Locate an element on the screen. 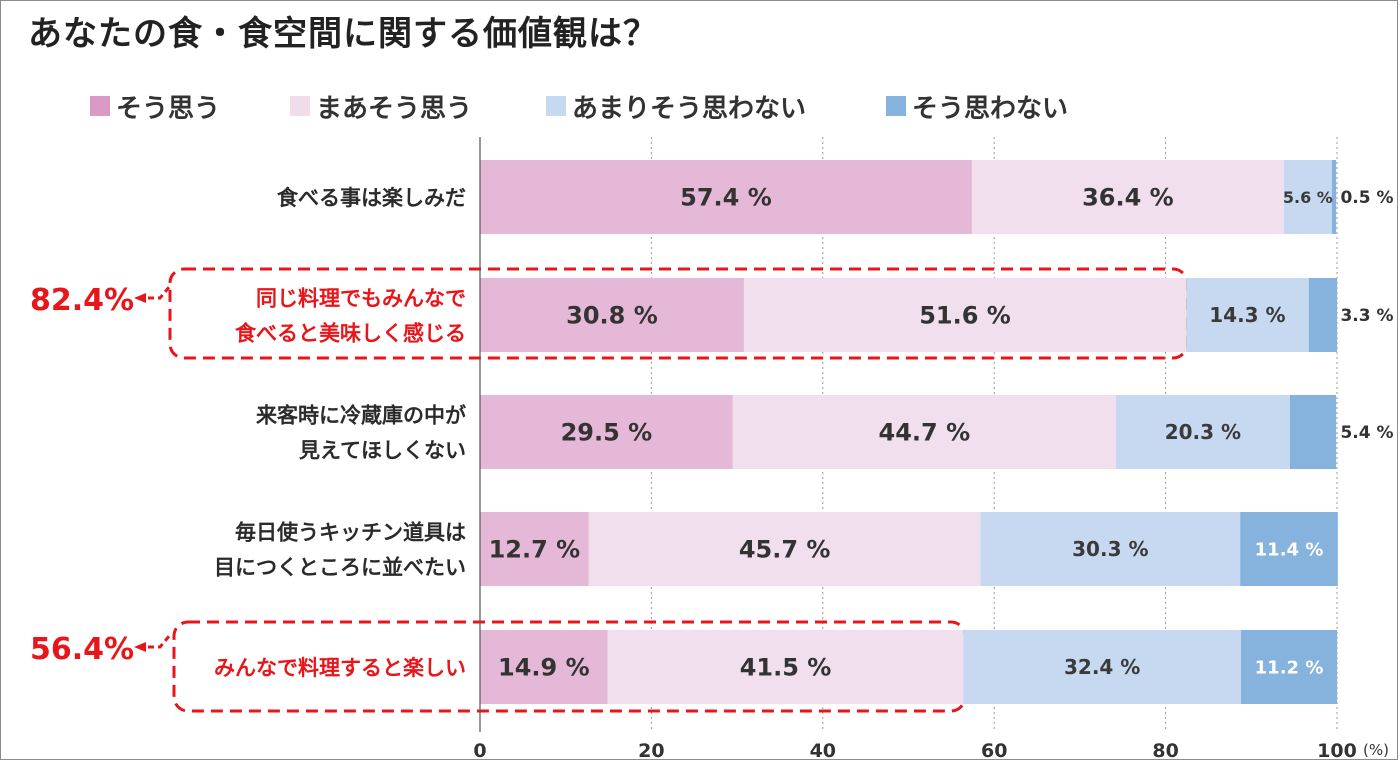  chart-title: あなたの食・食空間に関する価値観は？ is located at coordinates (343, 34).